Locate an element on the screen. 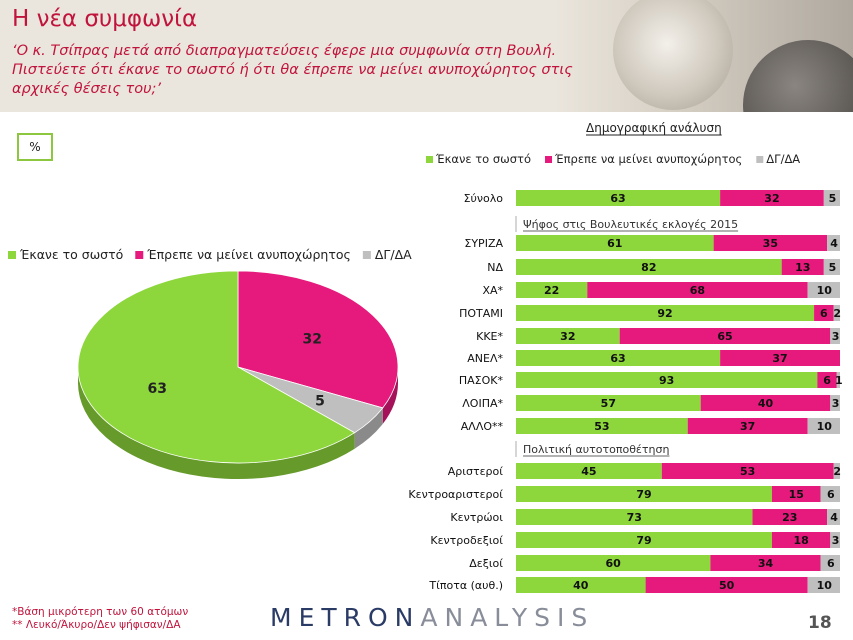 The height and width of the screenshot is (640, 853). bar-value-label: 68 is located at coordinates (697, 290).